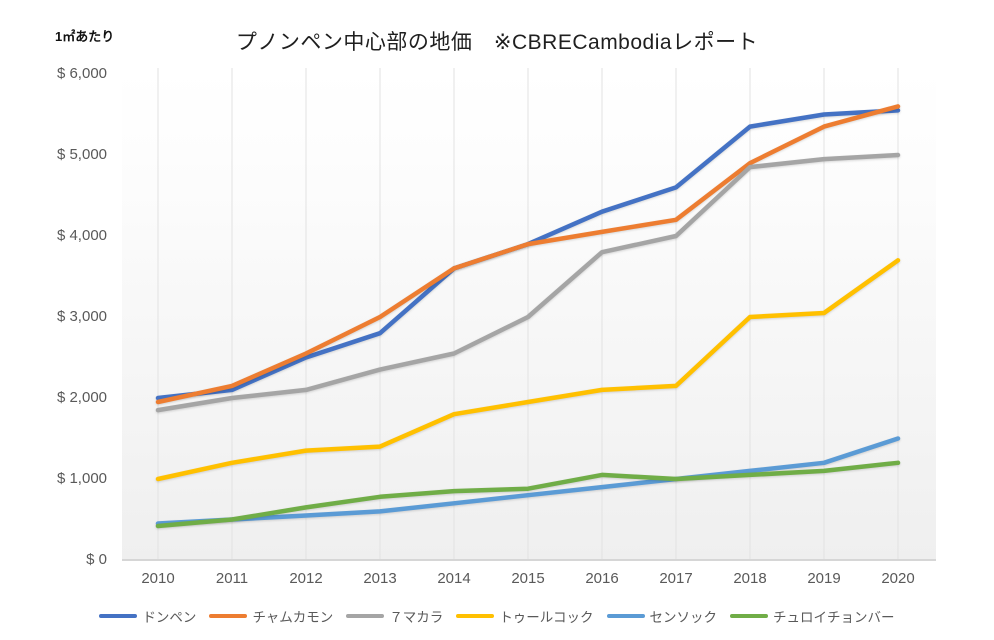 The image size is (994, 640). I want to click on legend-item-4: センソック, so click(662, 616).